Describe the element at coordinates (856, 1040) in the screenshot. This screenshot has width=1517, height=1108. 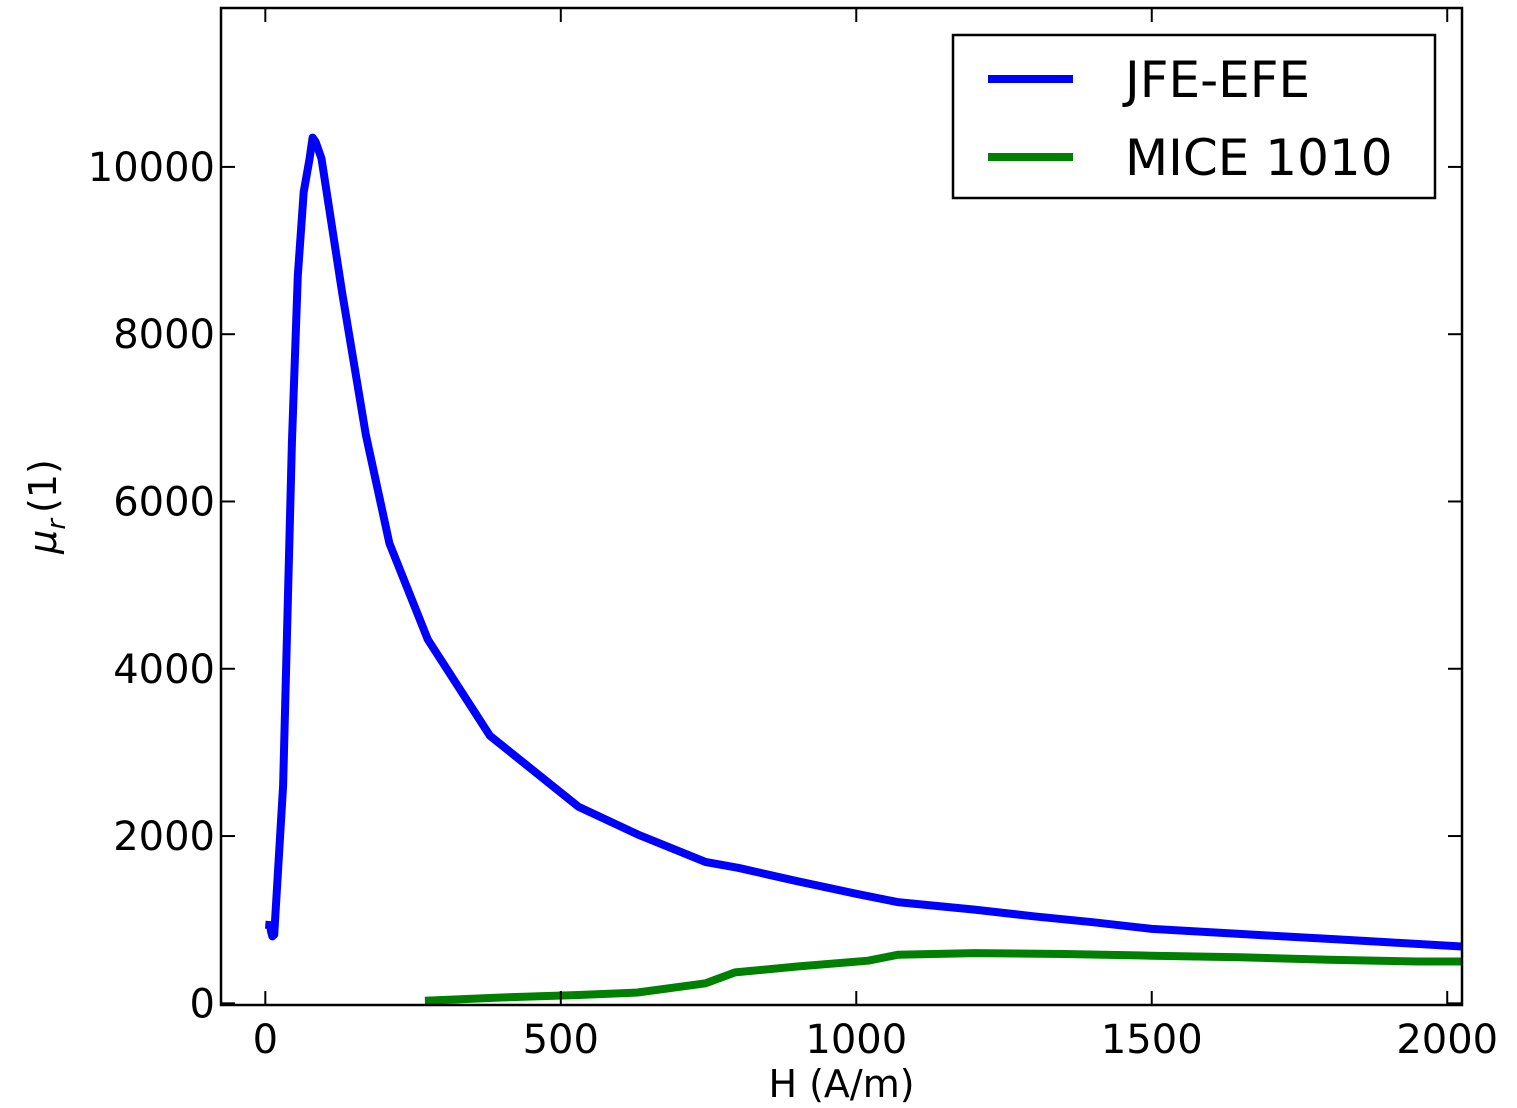
I see `x-tick-label: 1000` at that location.